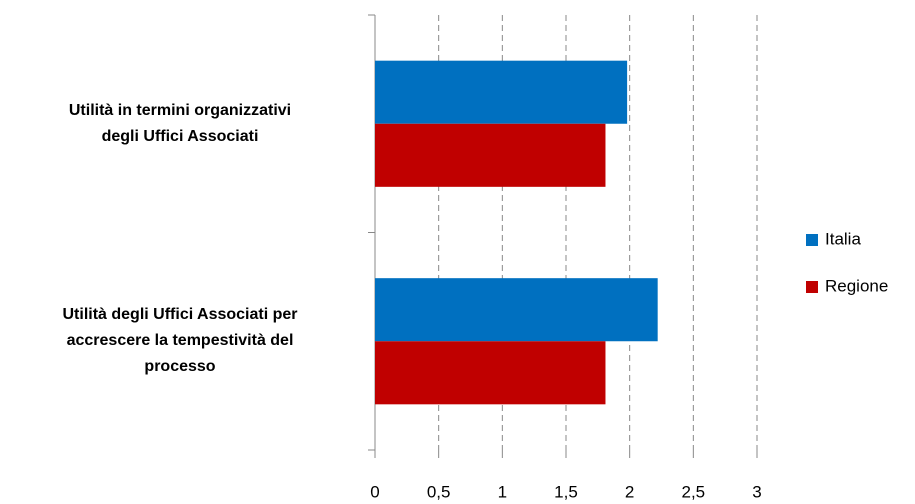  What do you see at coordinates (629, 491) in the screenshot?
I see `x-tick-label: 2` at bounding box center [629, 491].